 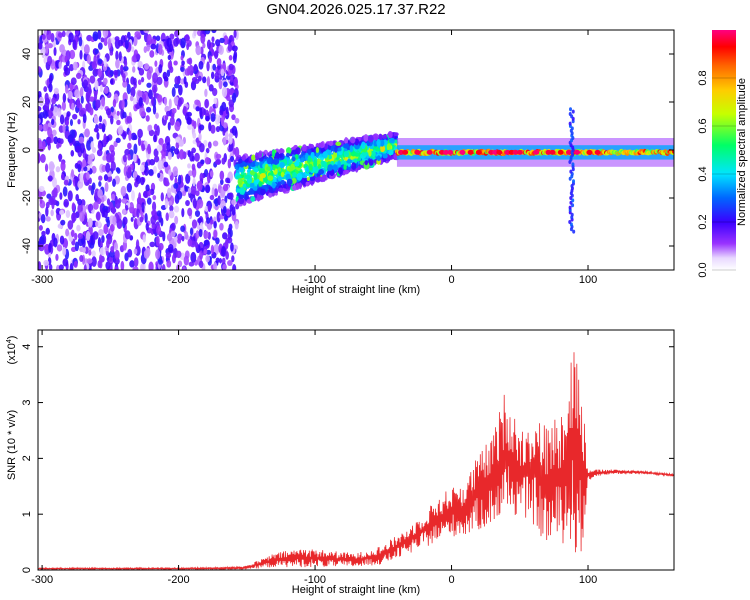 I want to click on heatmap-x-tick-label: -200, so click(x=179, y=280).